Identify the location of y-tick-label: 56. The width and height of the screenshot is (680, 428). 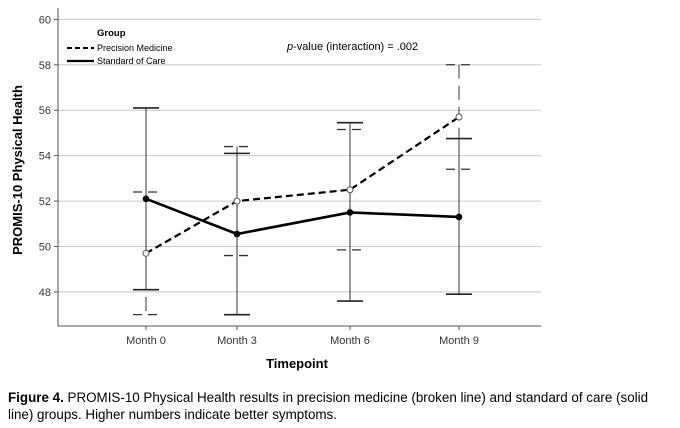
(45, 111).